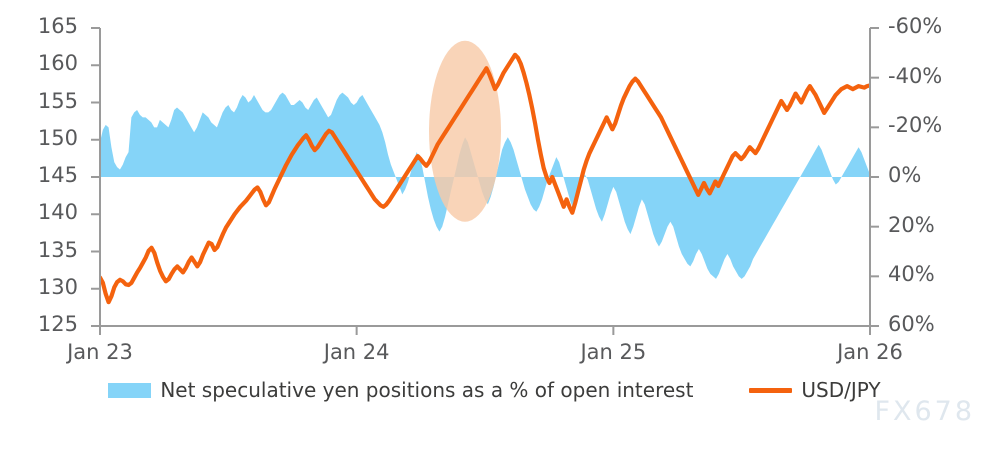 Image resolution: width=989 pixels, height=452 pixels. Describe the element at coordinates (915, 26) in the screenshot. I see `right-axis-tick--60pct: -60%` at that location.